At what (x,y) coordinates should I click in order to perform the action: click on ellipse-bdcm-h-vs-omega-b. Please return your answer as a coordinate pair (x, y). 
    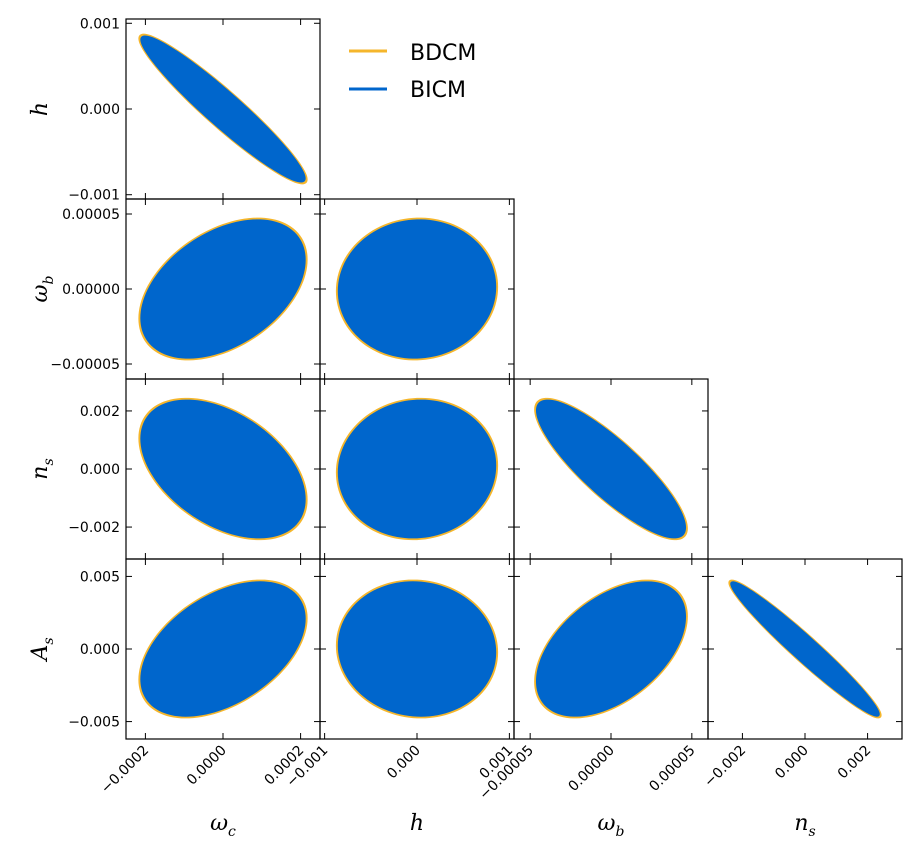
    Looking at the image, I should click on (417, 289).